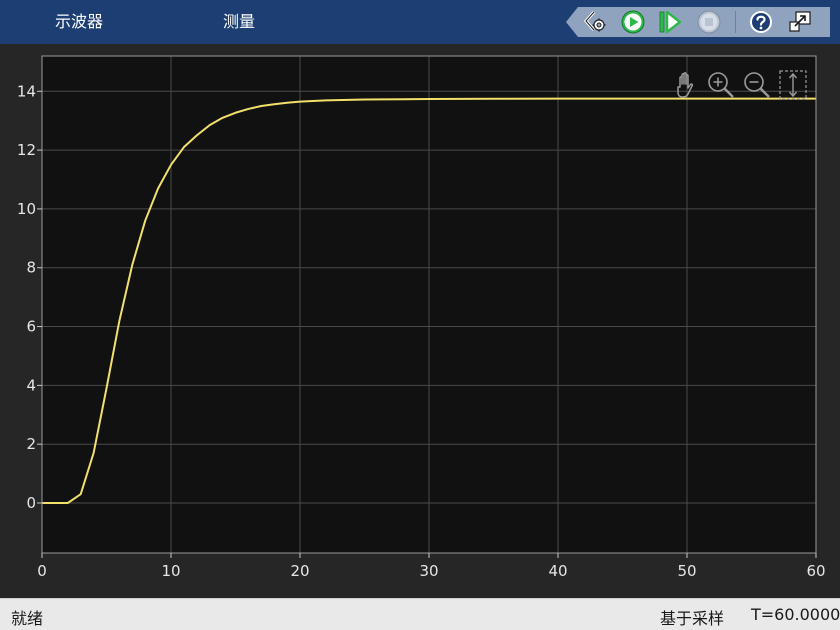 Image resolution: width=840 pixels, height=630 pixels. I want to click on settings-icon, so click(594, 21).